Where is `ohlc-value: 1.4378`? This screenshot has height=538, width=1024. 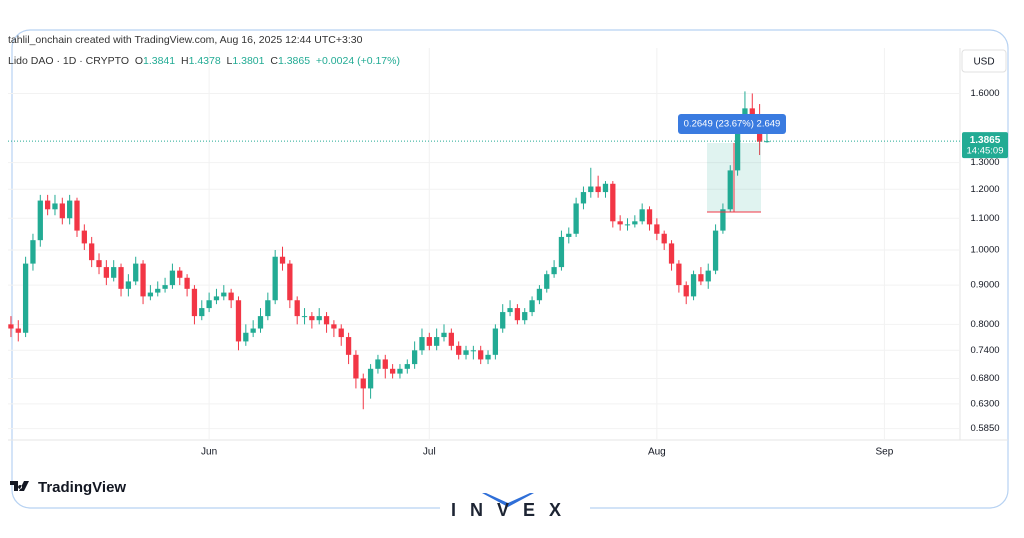
ohlc-value: 1.4378 is located at coordinates (204, 61).